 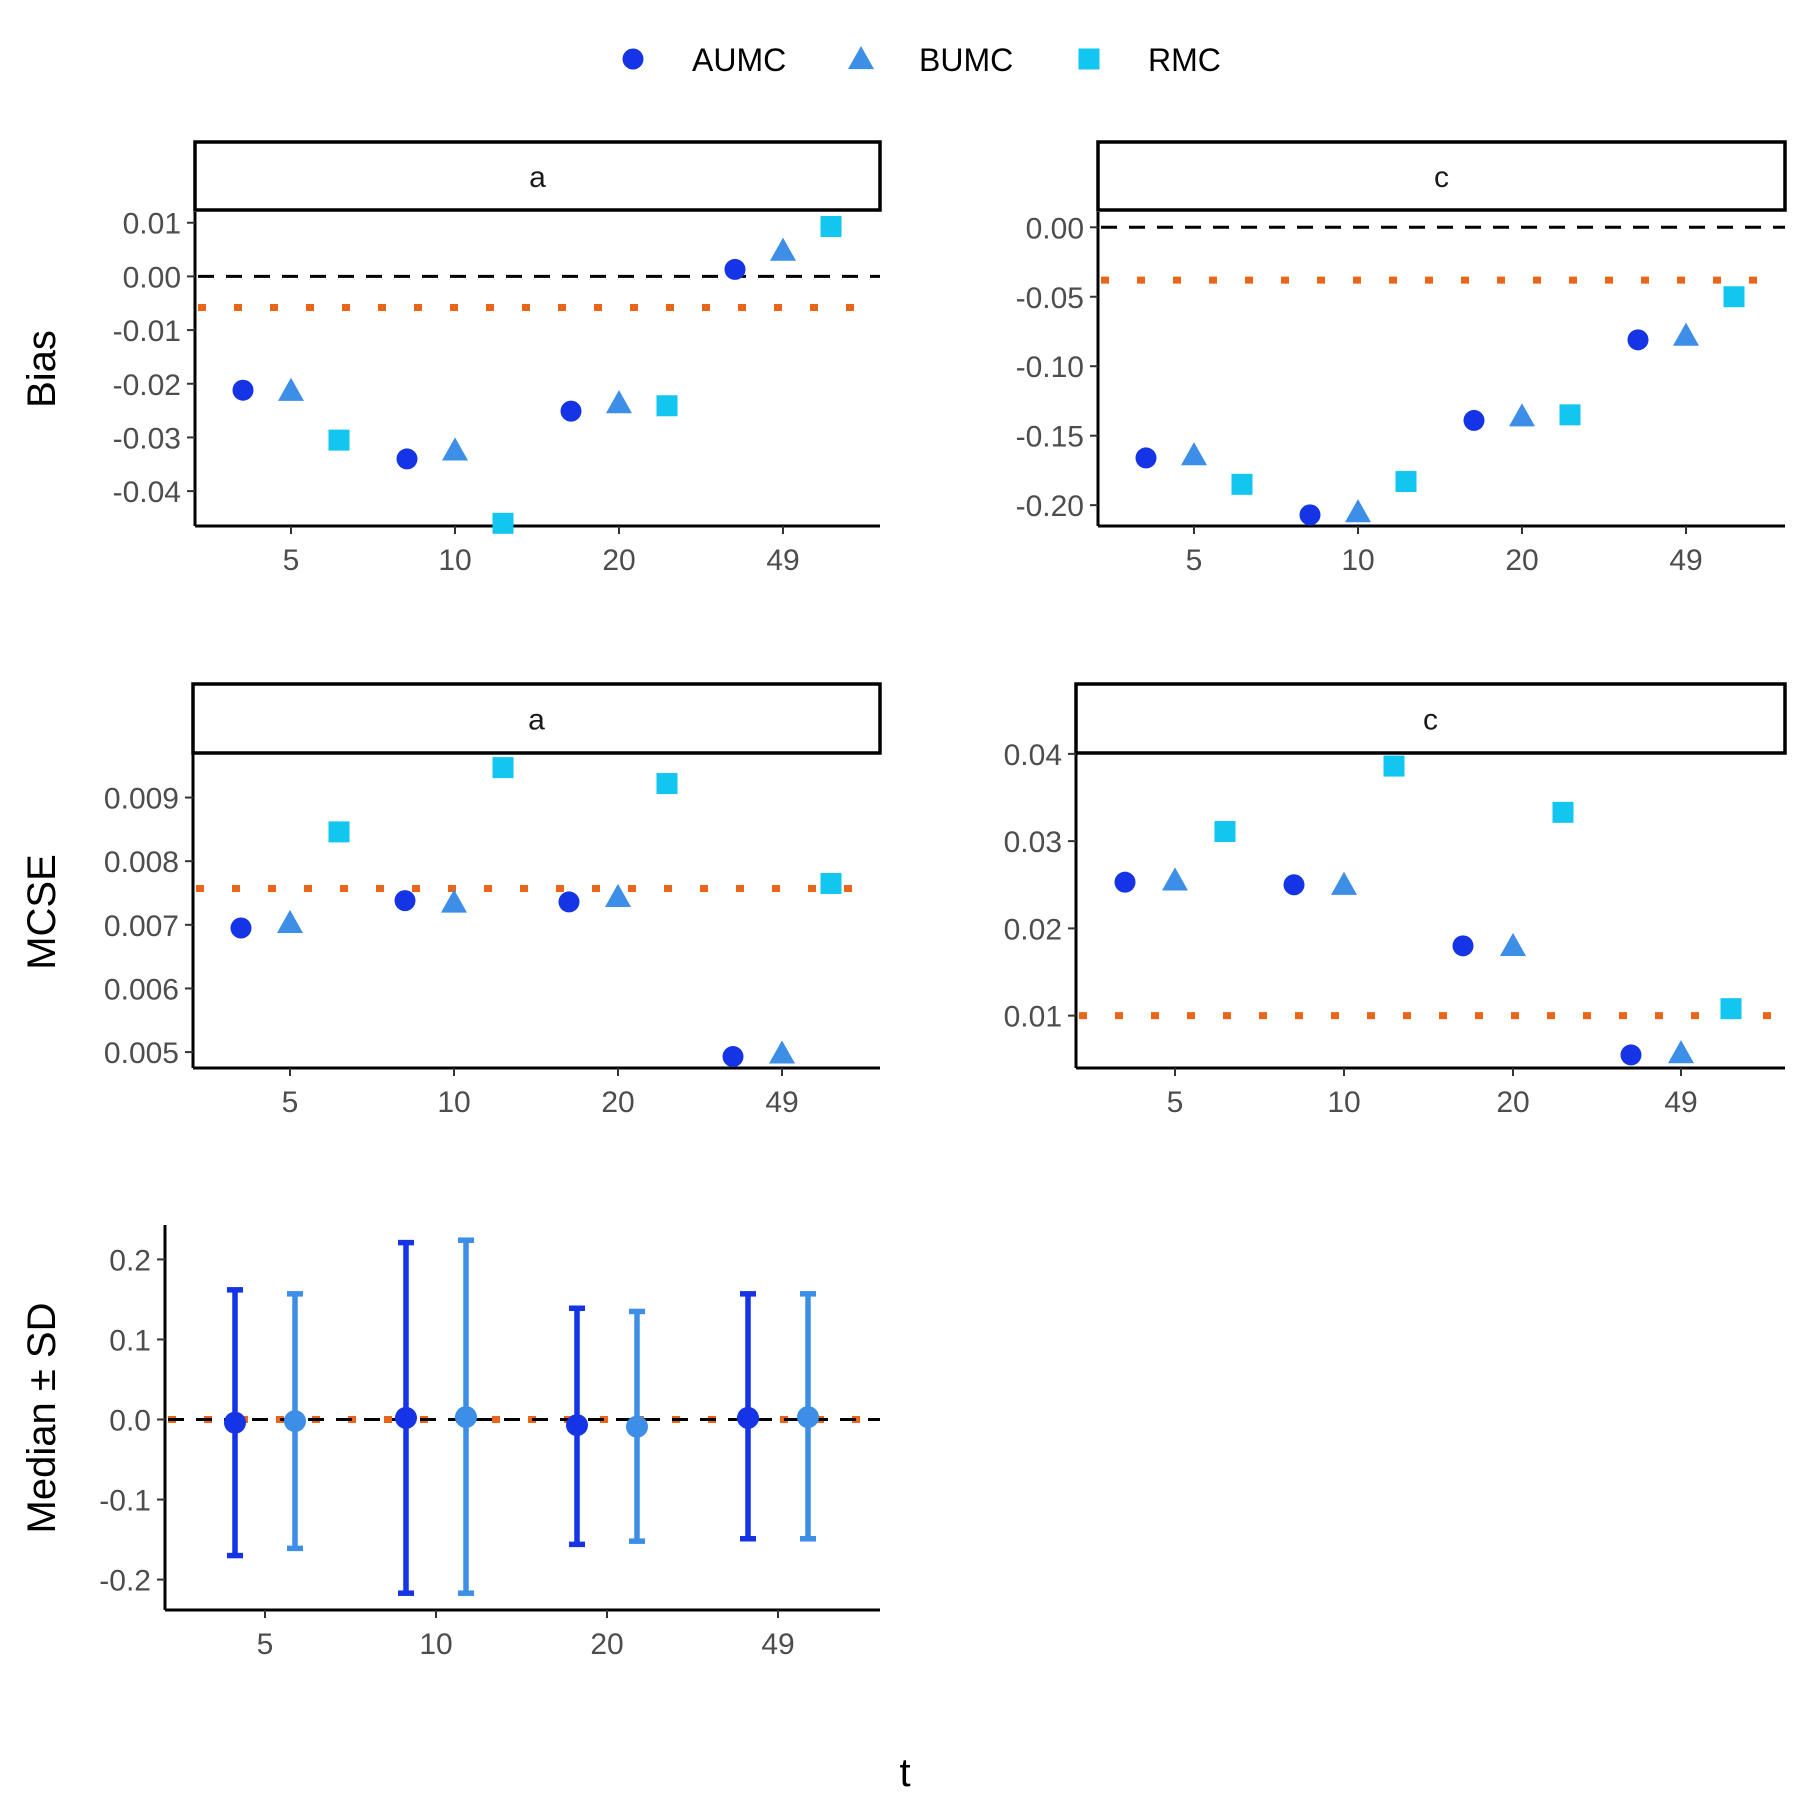 What do you see at coordinates (1401, 358) in the screenshot?
I see `panel-bias-c: c 0.00 -0.05 -0.10 -0.15 -0.20 5 10 20 49` at bounding box center [1401, 358].